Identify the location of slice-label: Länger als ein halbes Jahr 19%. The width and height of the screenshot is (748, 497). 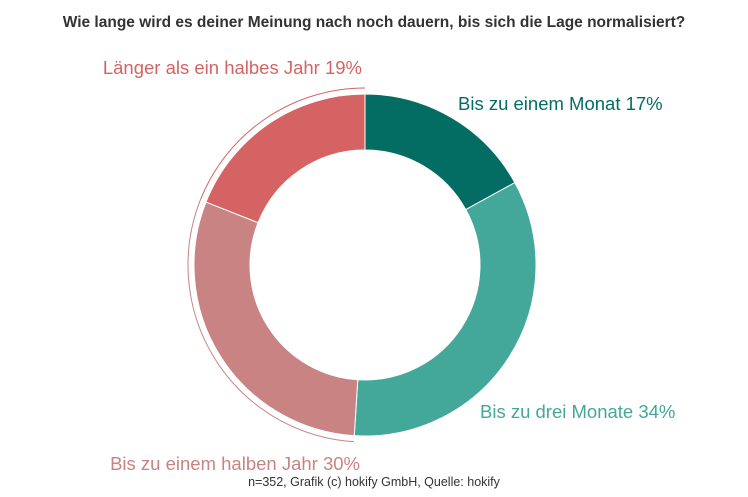
(232, 67).